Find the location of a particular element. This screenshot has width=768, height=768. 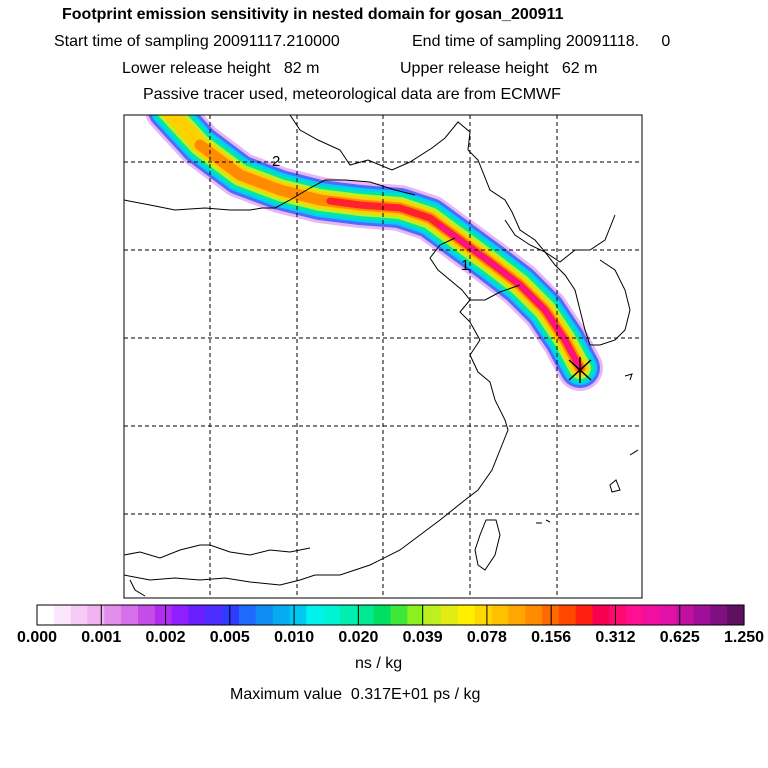

colorbar-tick-label: 0.005 is located at coordinates (229, 637).